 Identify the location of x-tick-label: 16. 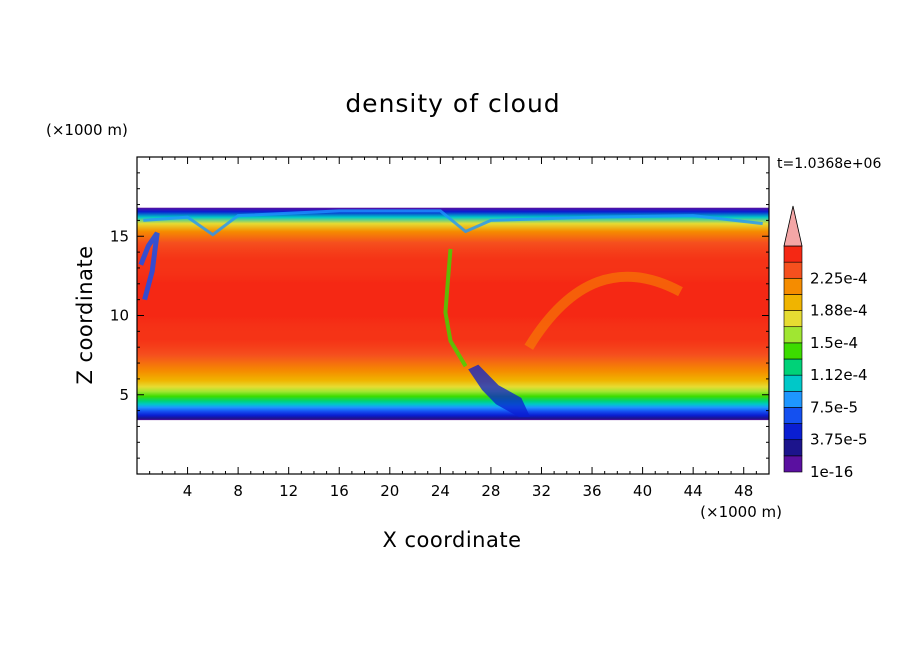
(339, 491).